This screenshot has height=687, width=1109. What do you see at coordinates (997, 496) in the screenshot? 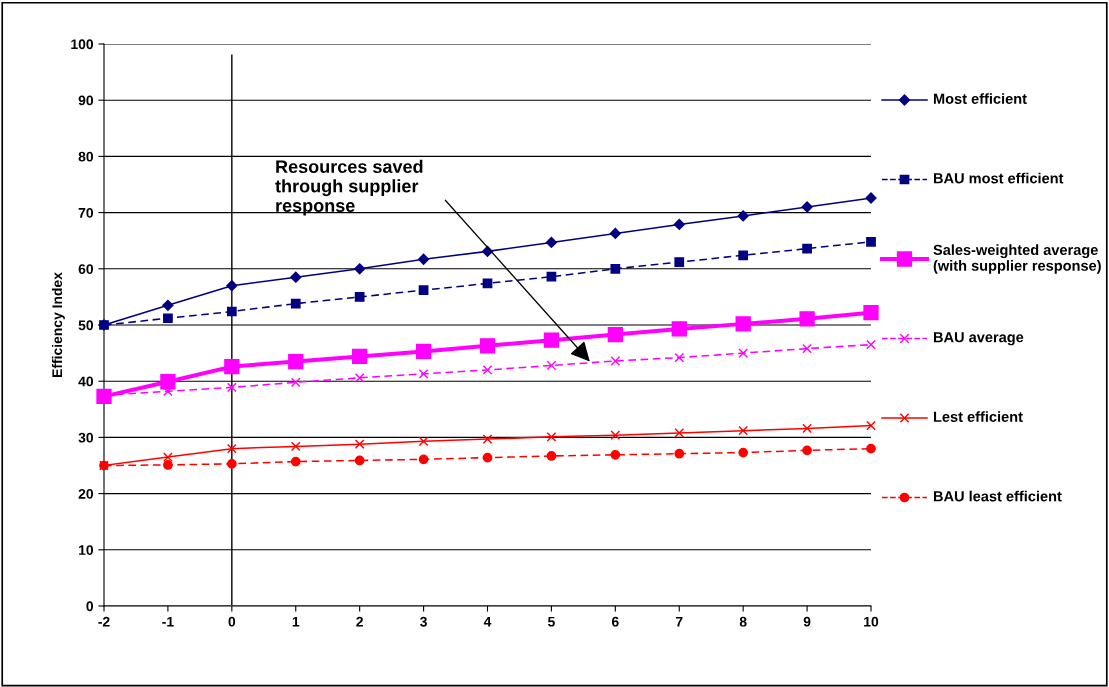
I see `legend-label: BAU least efficient` at bounding box center [997, 496].